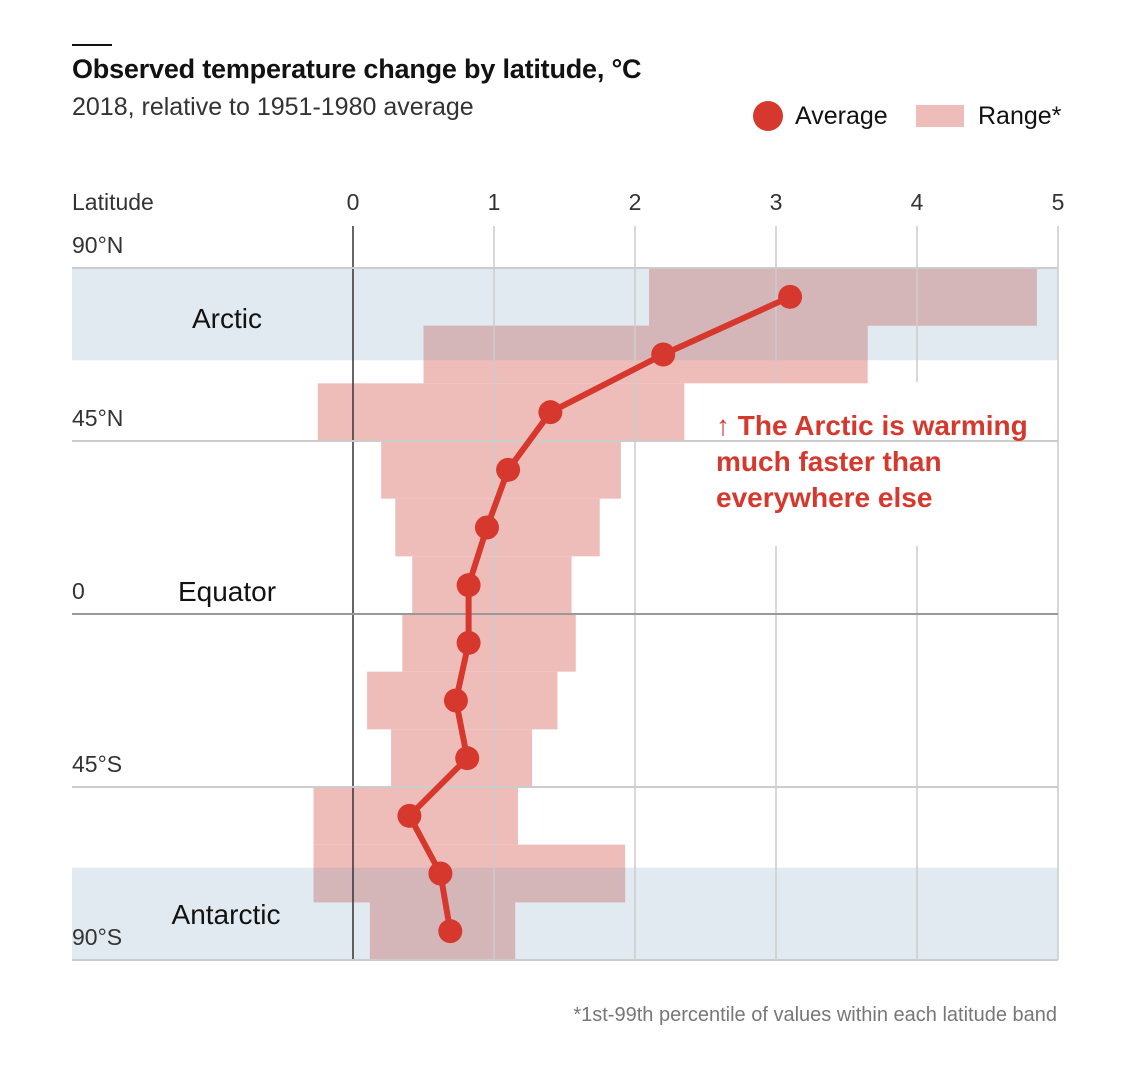 The image size is (1126, 1074). Describe the element at coordinates (635, 202) in the screenshot. I see `x-tick-label: 2` at that location.